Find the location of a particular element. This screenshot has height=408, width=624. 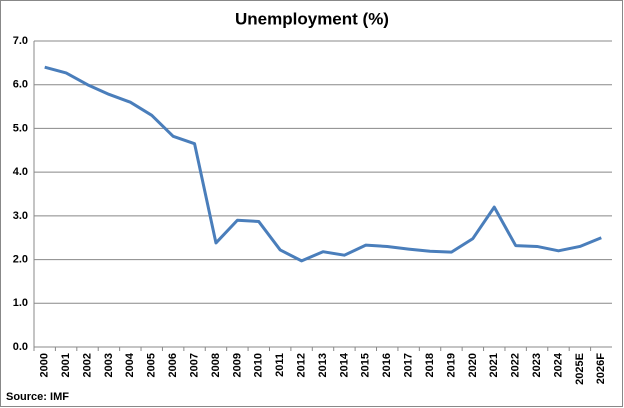

y-tick-label: 6.0 is located at coordinates (20, 85).